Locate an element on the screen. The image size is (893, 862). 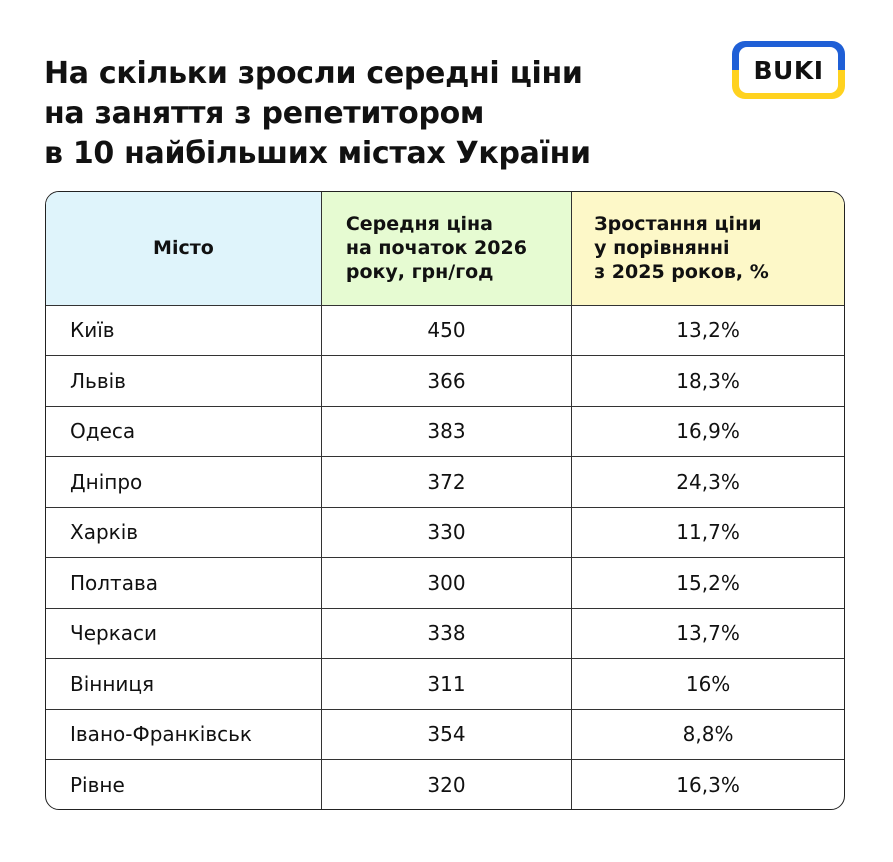
title-line: в 10 найбільших містах України is located at coordinates (317, 154).